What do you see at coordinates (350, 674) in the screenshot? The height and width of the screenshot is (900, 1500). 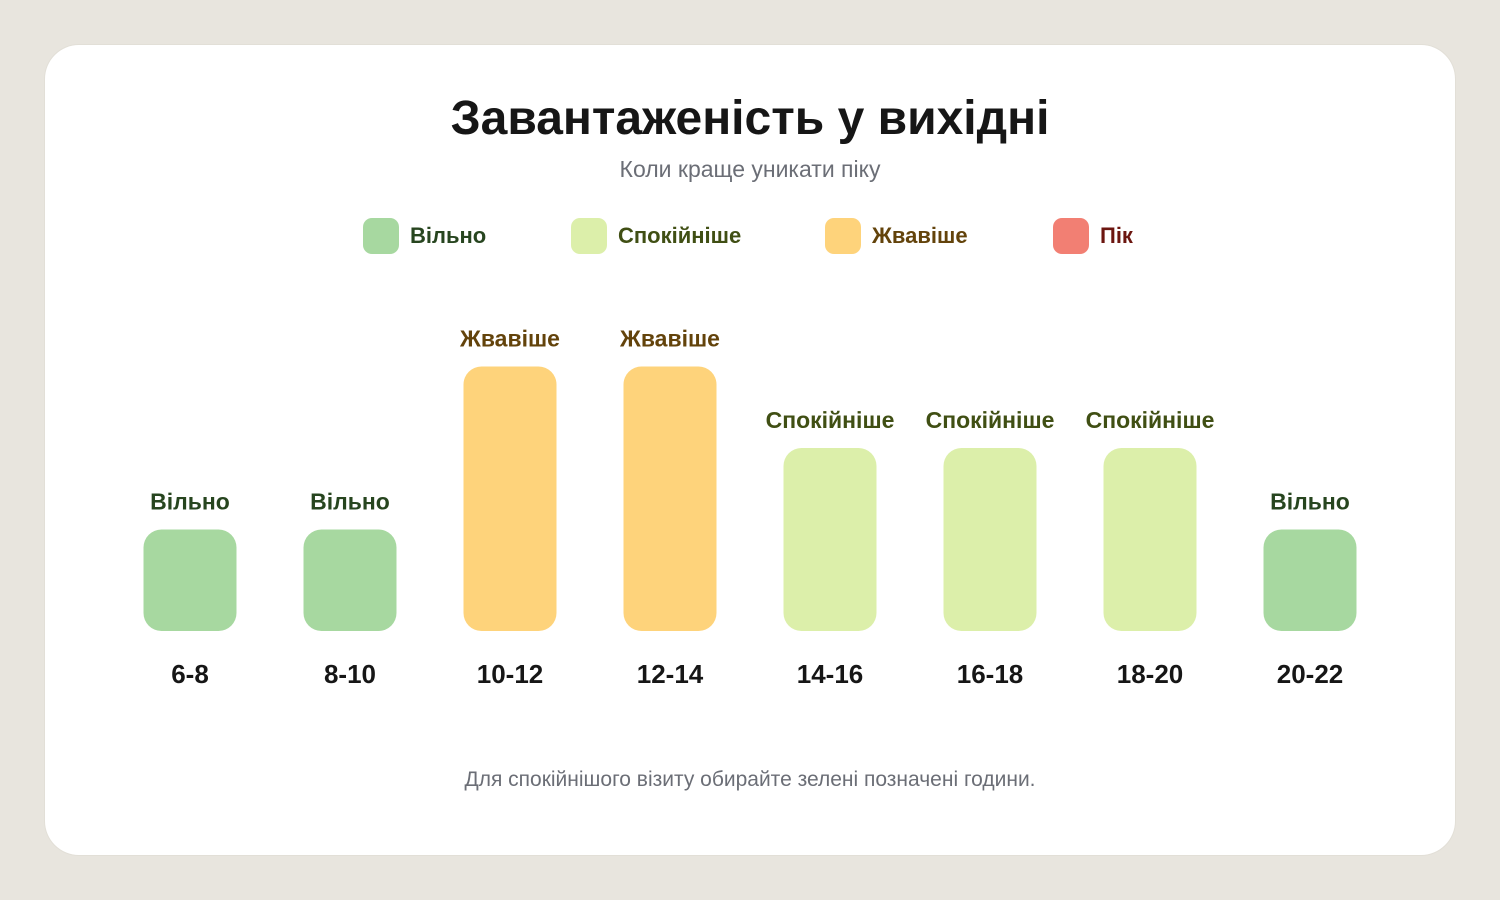 I see `x-tick-label: 8-10` at bounding box center [350, 674].